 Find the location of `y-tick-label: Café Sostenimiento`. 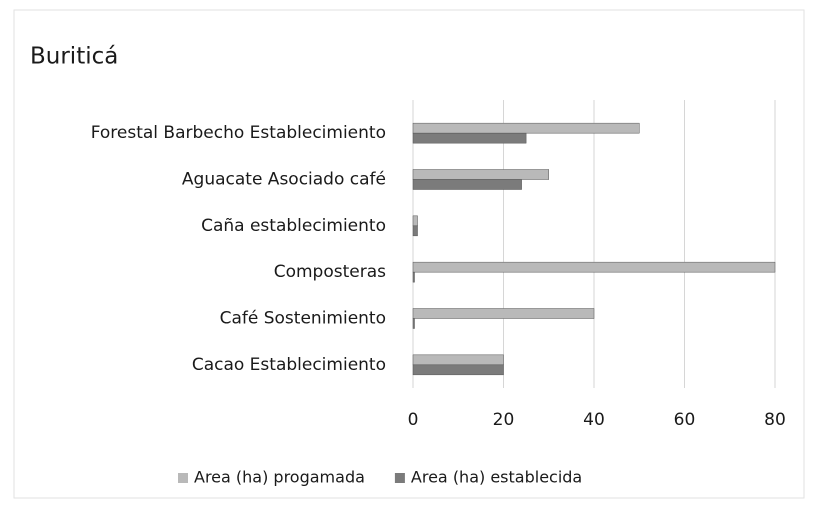

y-tick-label: Café Sostenimiento is located at coordinates (303, 319).